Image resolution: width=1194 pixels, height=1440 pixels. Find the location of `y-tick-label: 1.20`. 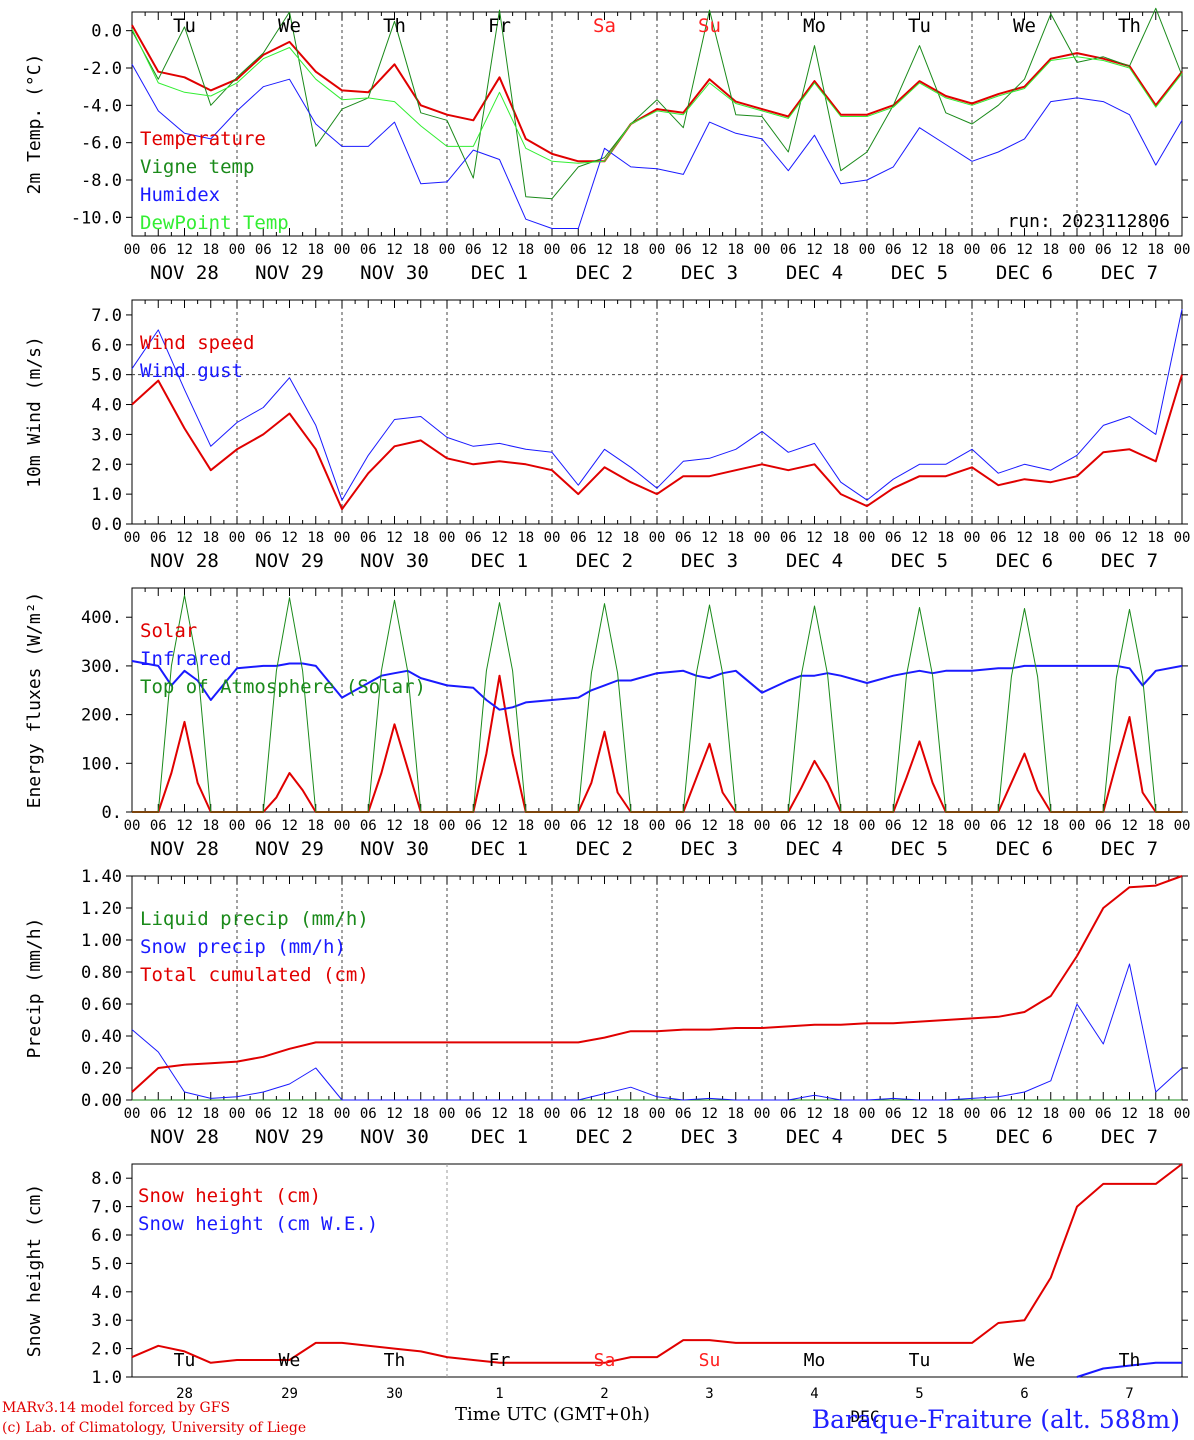

y-tick-label: 1.20 is located at coordinates (101, 909).